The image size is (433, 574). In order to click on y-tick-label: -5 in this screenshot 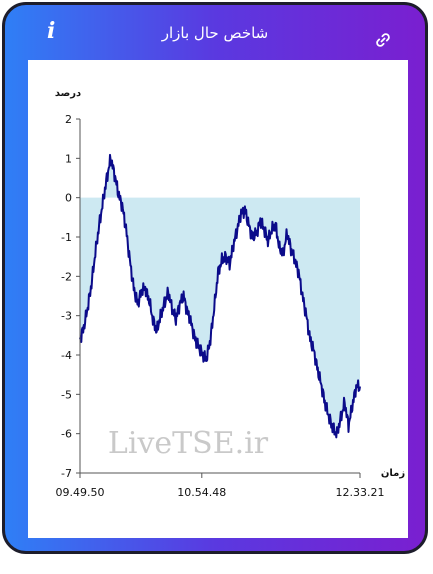, I will do `click(66, 394)`.